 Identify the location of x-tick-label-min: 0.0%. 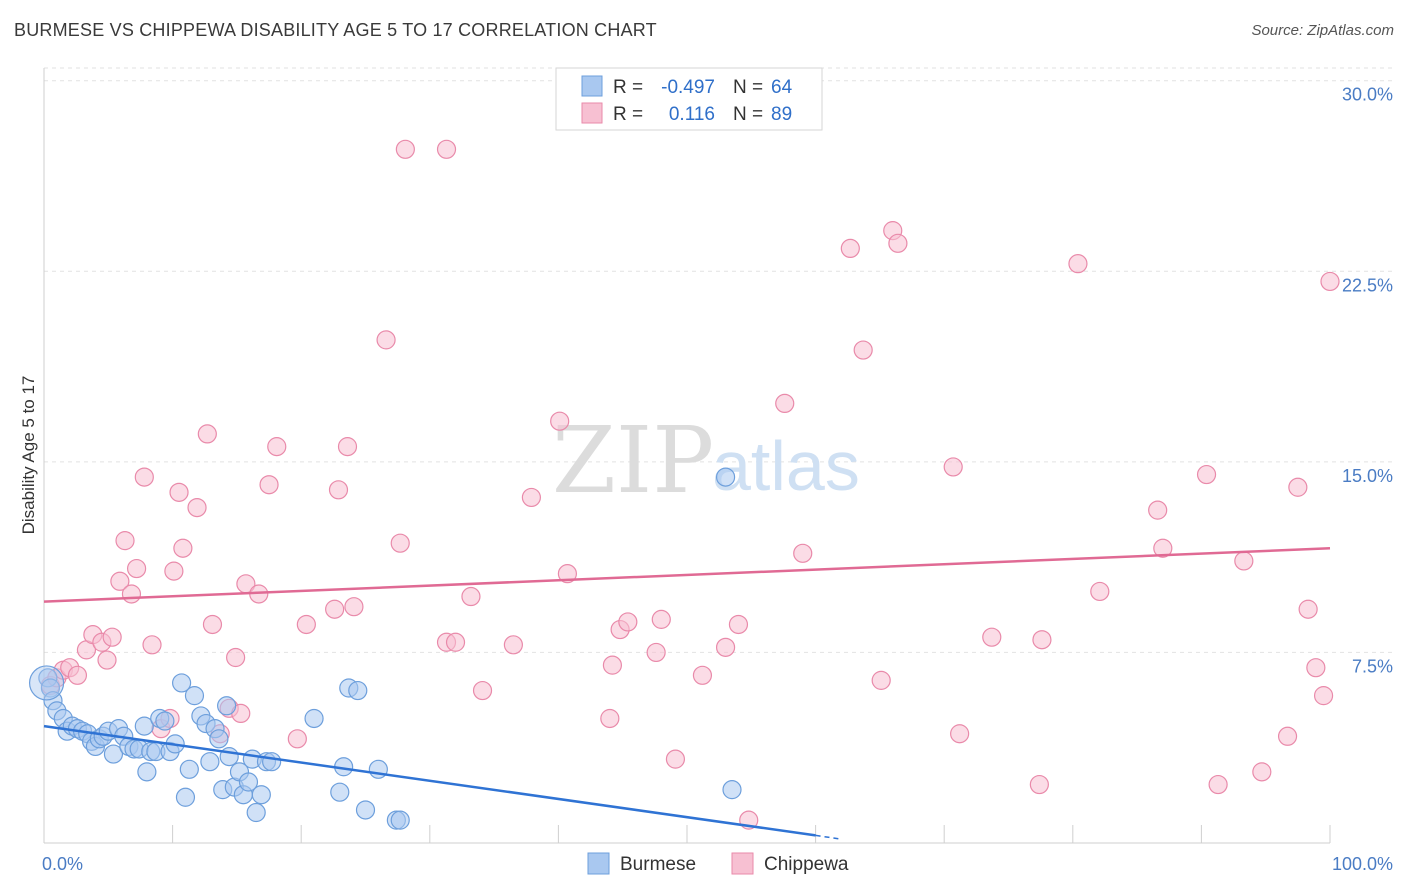
(62, 864).